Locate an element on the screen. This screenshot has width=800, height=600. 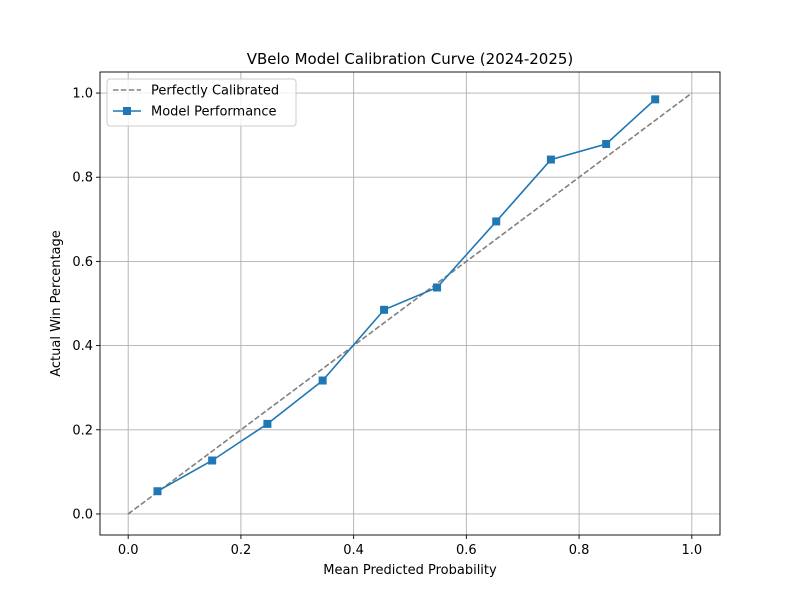
legend: Perfectly Calibrated Model Performance is located at coordinates (201, 102).